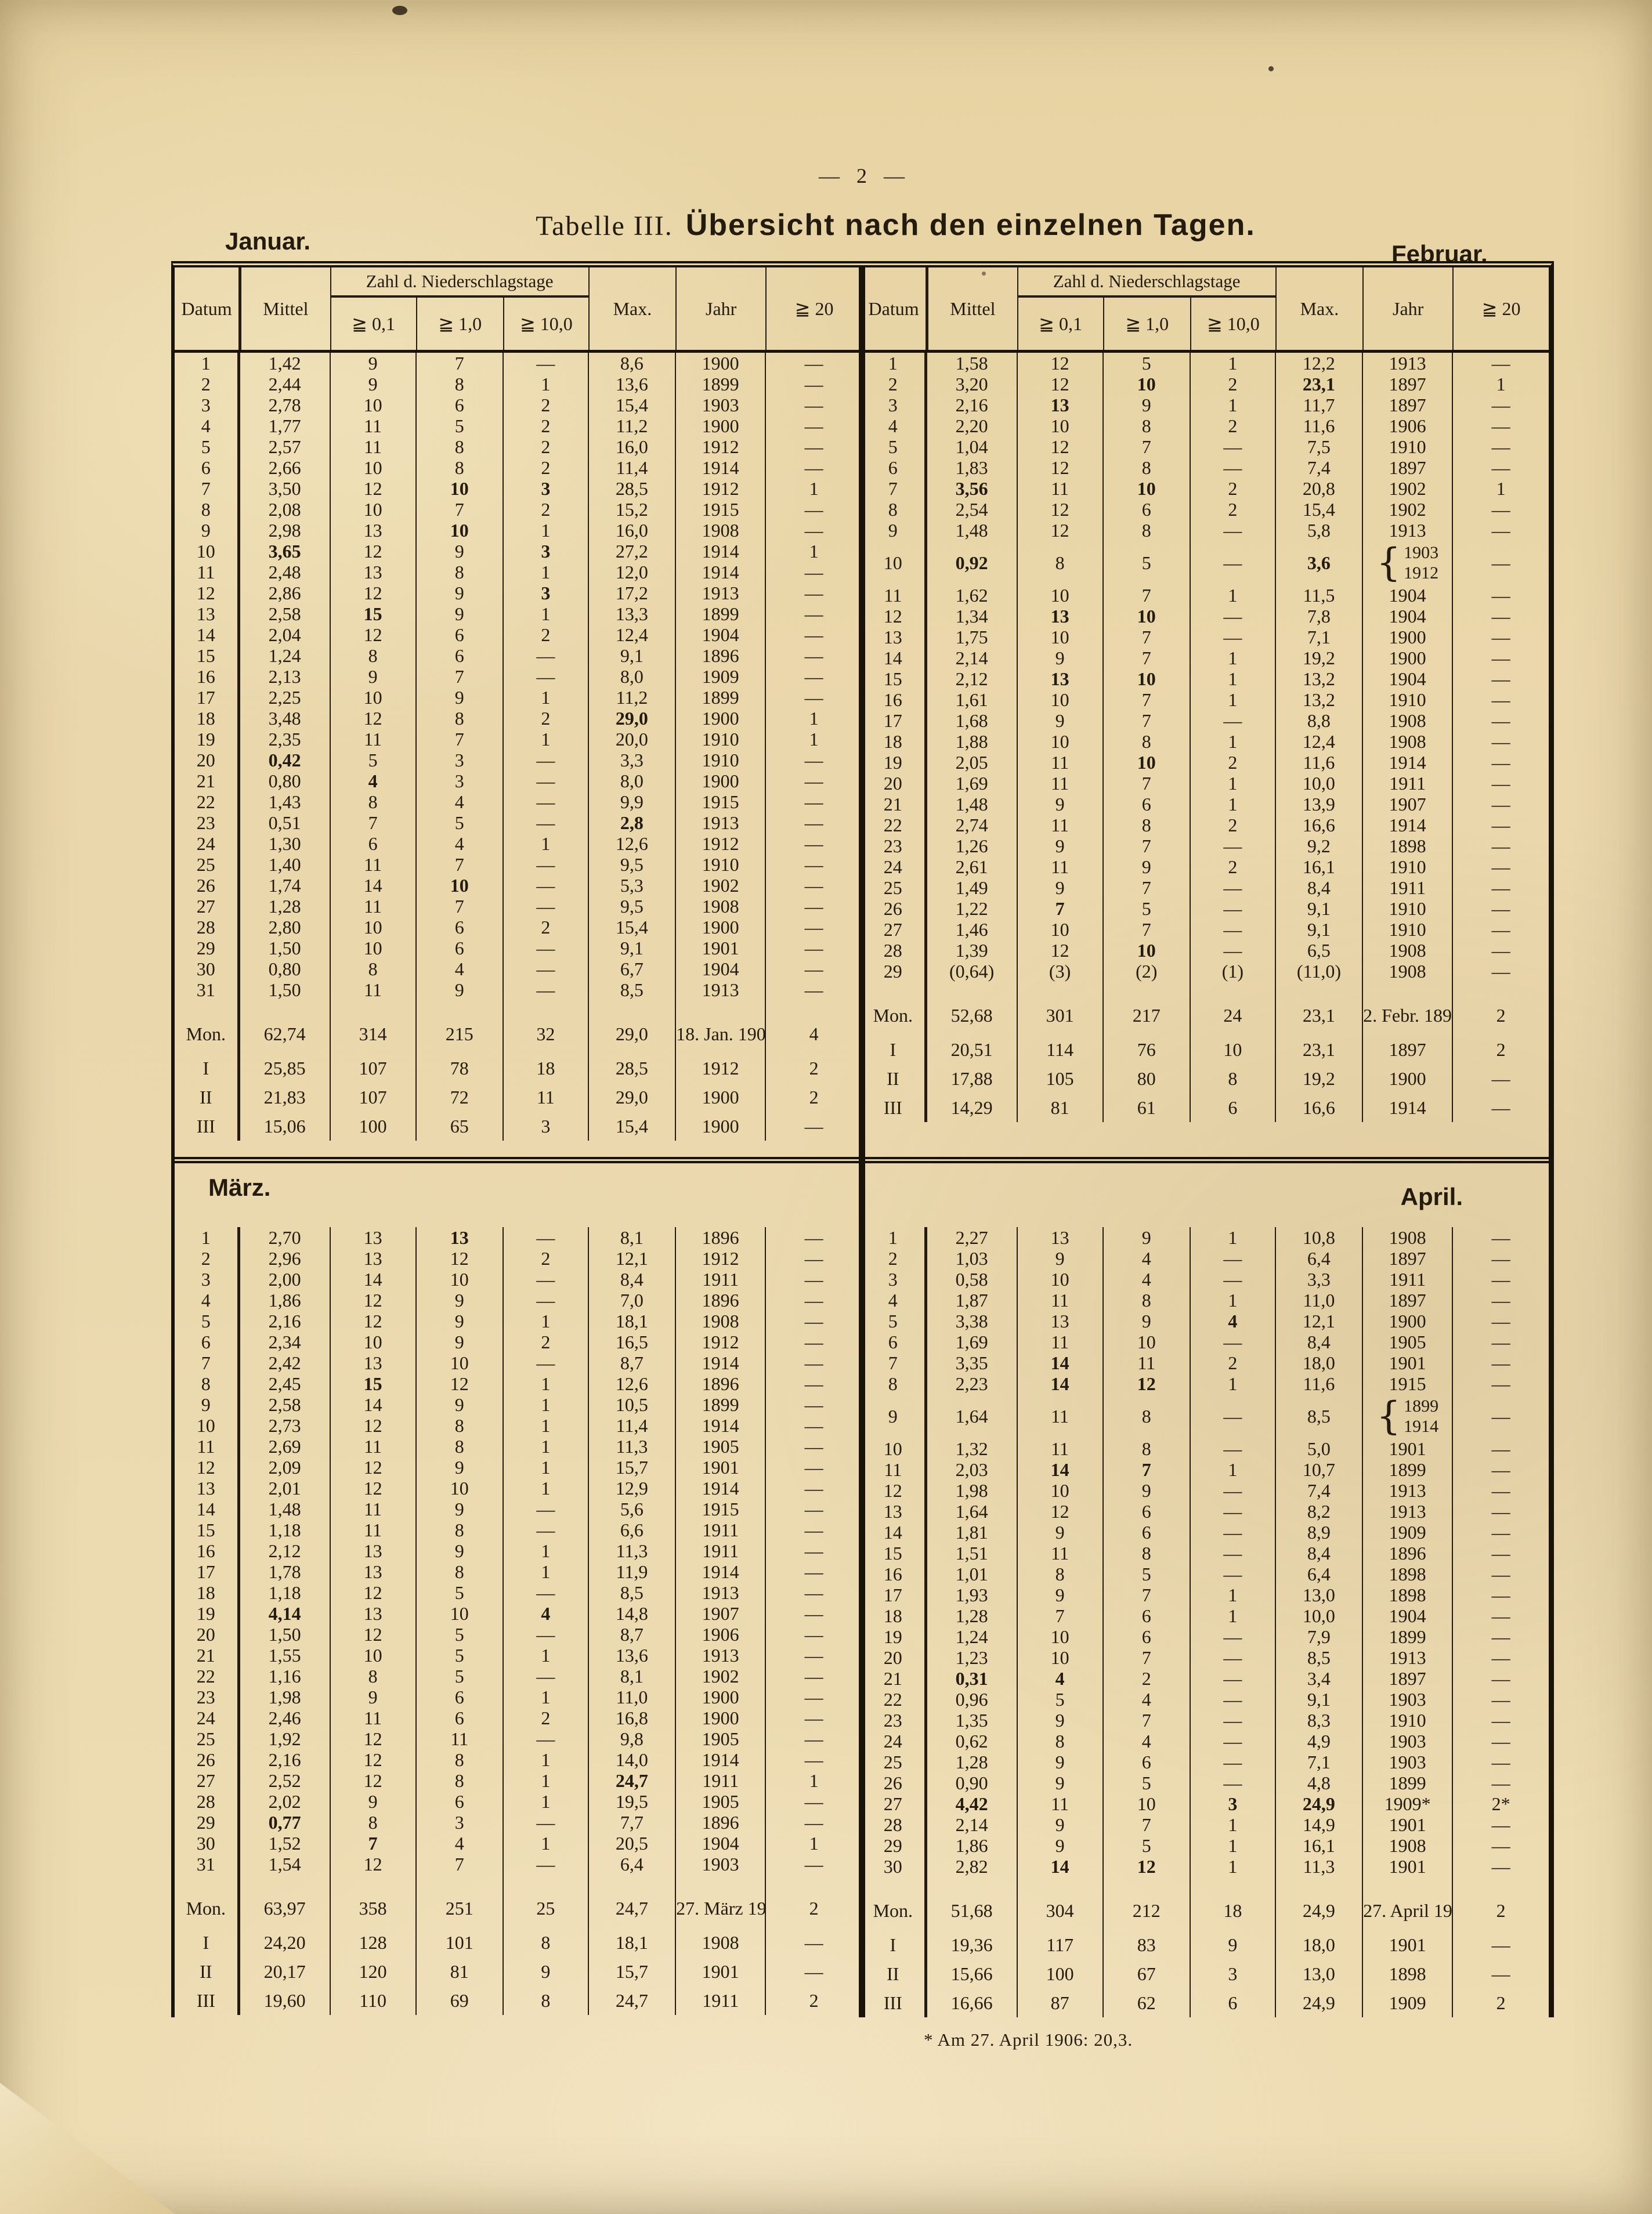 This screenshot has height=2214, width=1652. What do you see at coordinates (518, 1238) in the screenshot?
I see `table-row: 1 2,70 13 13—8,1 1896—` at bounding box center [518, 1238].